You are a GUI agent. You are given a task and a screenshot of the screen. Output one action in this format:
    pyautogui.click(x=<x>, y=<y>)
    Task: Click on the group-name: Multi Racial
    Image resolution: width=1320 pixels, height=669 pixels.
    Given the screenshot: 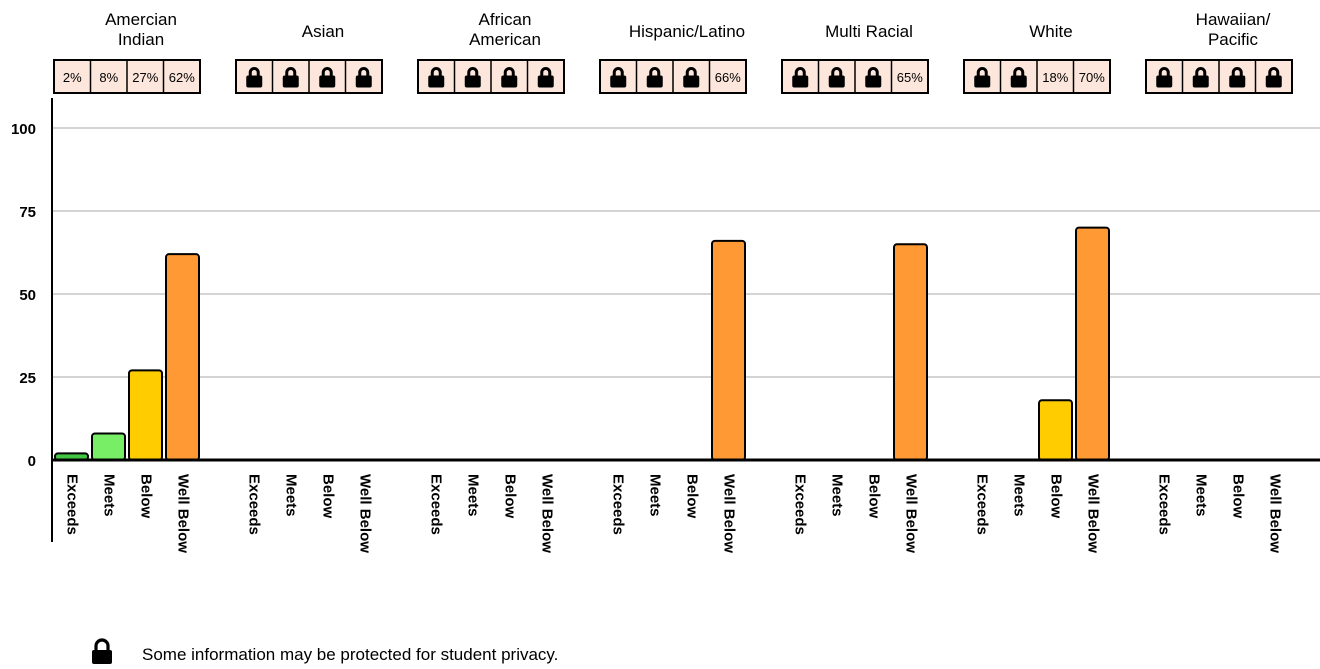 What is the action you would take?
    pyautogui.click(x=869, y=31)
    